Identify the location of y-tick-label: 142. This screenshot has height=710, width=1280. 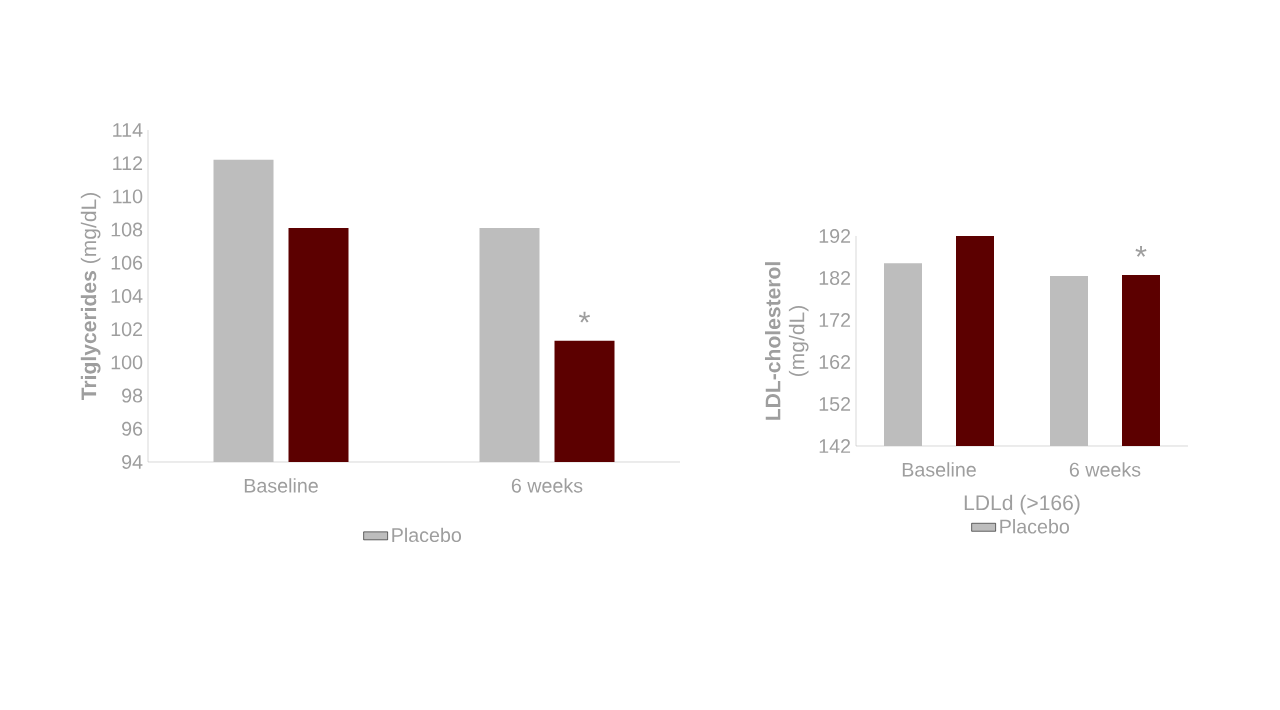
(835, 446).